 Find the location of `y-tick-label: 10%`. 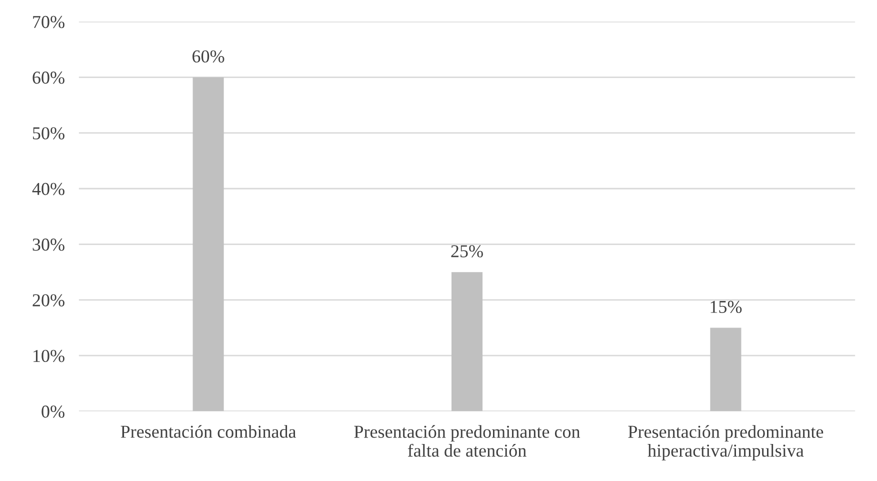

y-tick-label: 10% is located at coordinates (49, 356).